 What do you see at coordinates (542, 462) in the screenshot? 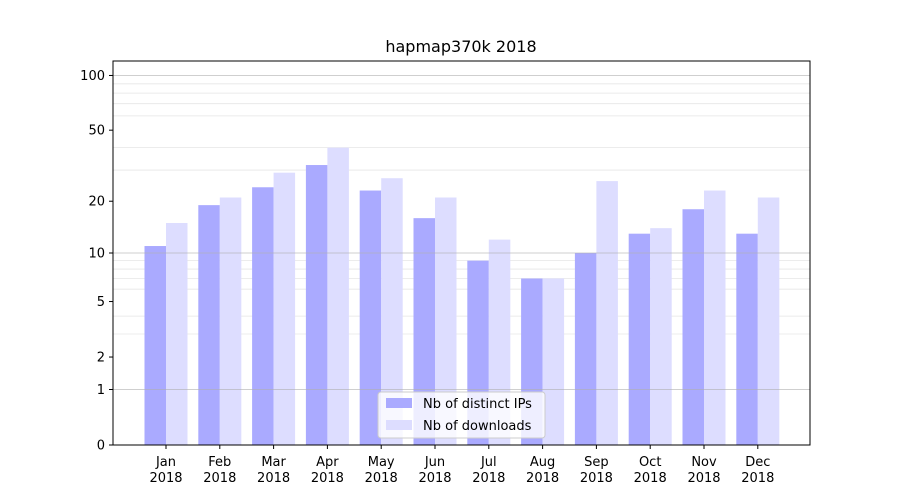
I see `x-tick-label-month: Aug` at bounding box center [542, 462].